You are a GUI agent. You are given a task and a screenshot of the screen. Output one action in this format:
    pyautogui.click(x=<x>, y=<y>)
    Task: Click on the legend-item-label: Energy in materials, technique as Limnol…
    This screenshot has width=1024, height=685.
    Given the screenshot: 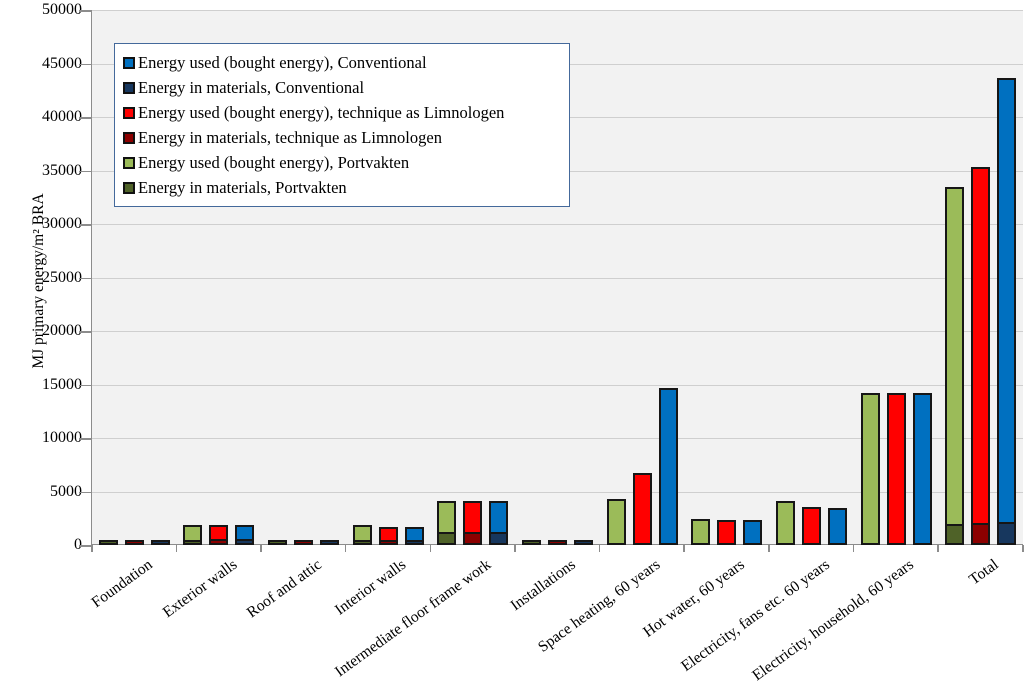 What is the action you would take?
    pyautogui.click(x=290, y=137)
    